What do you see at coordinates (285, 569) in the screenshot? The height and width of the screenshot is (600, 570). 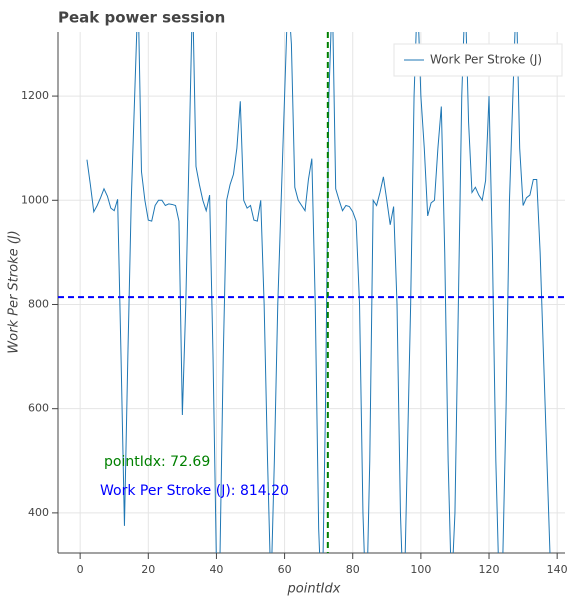 I see `x-tick-label: 60` at bounding box center [285, 569].